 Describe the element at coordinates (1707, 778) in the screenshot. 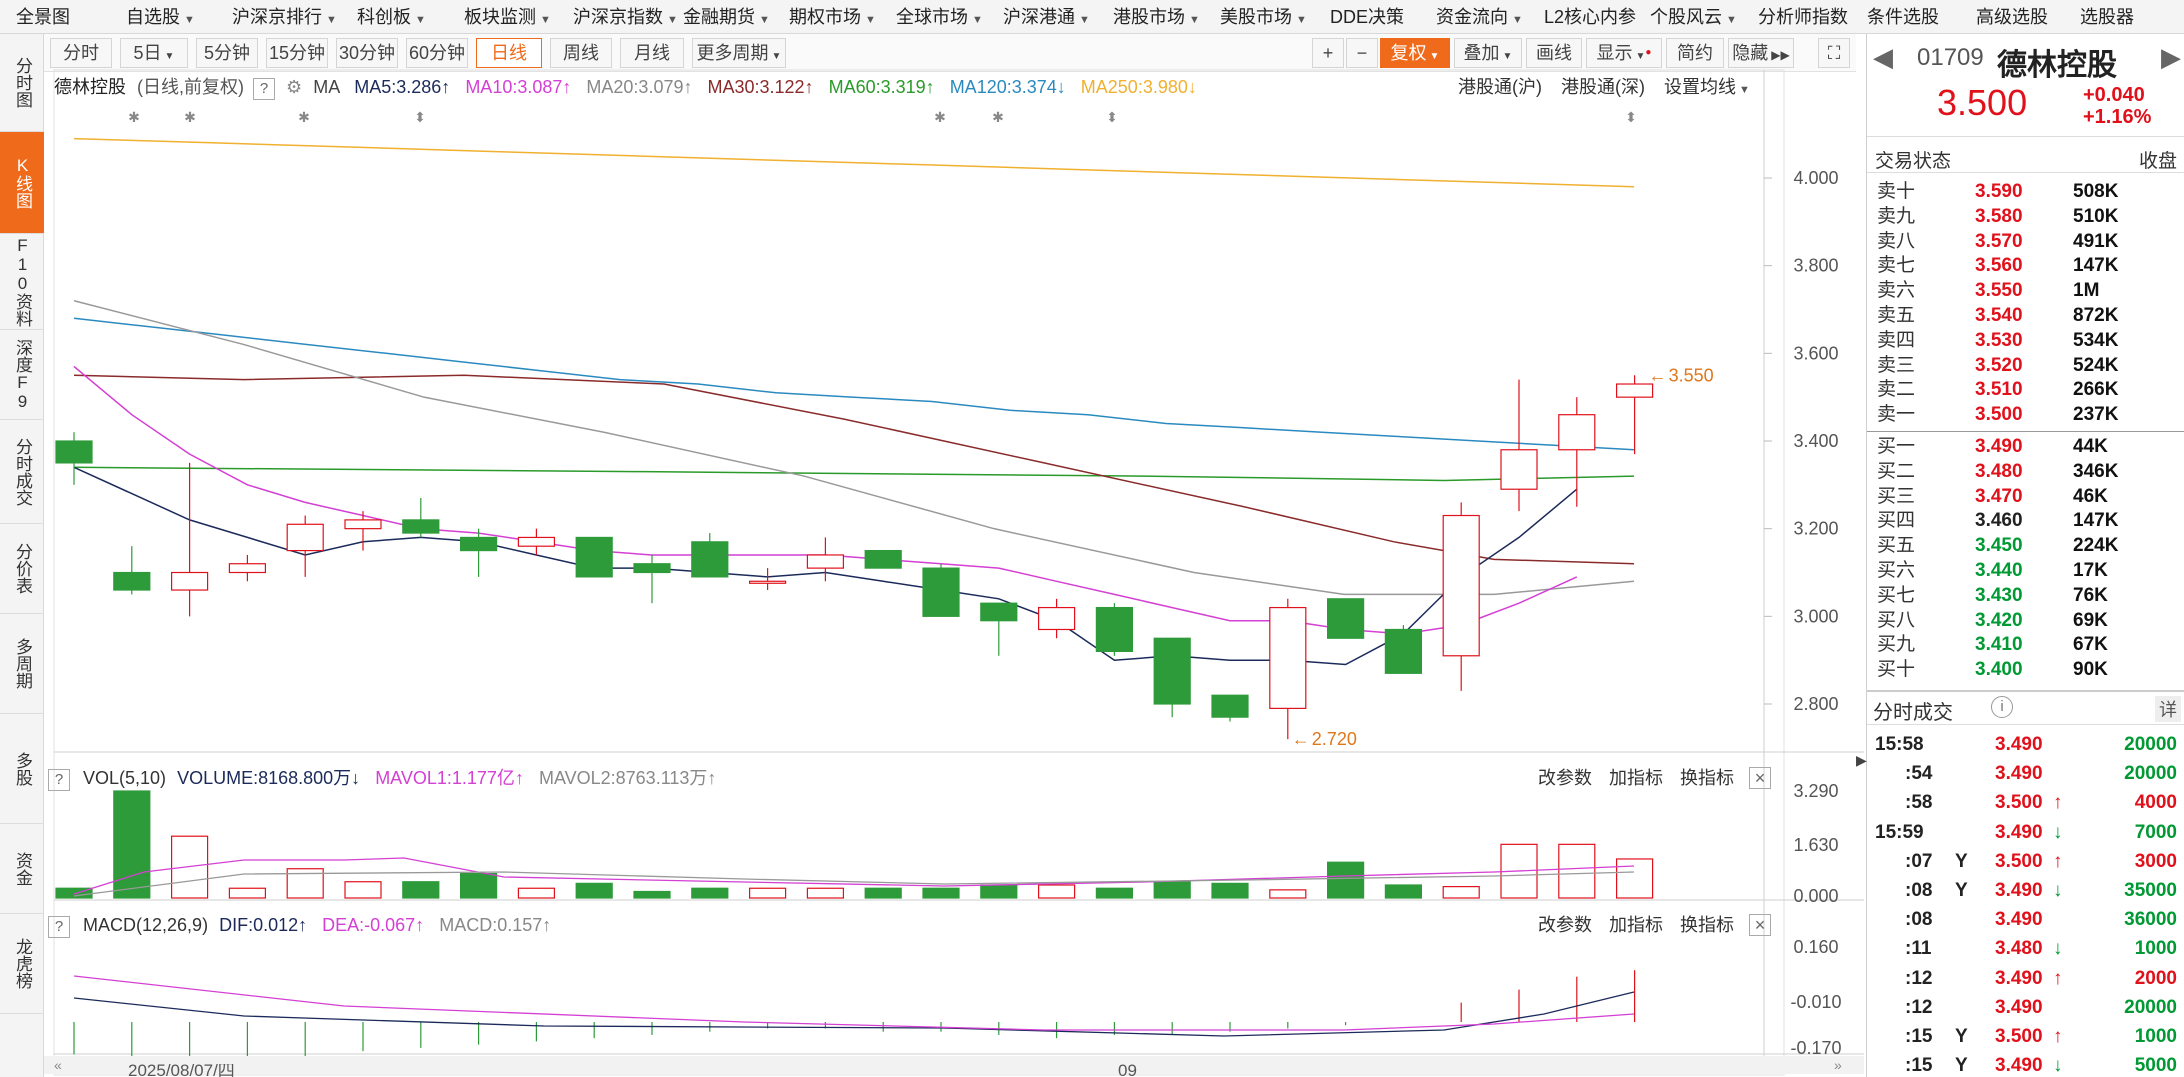

I see `vol-switch-indicator-button: 换指标` at that location.